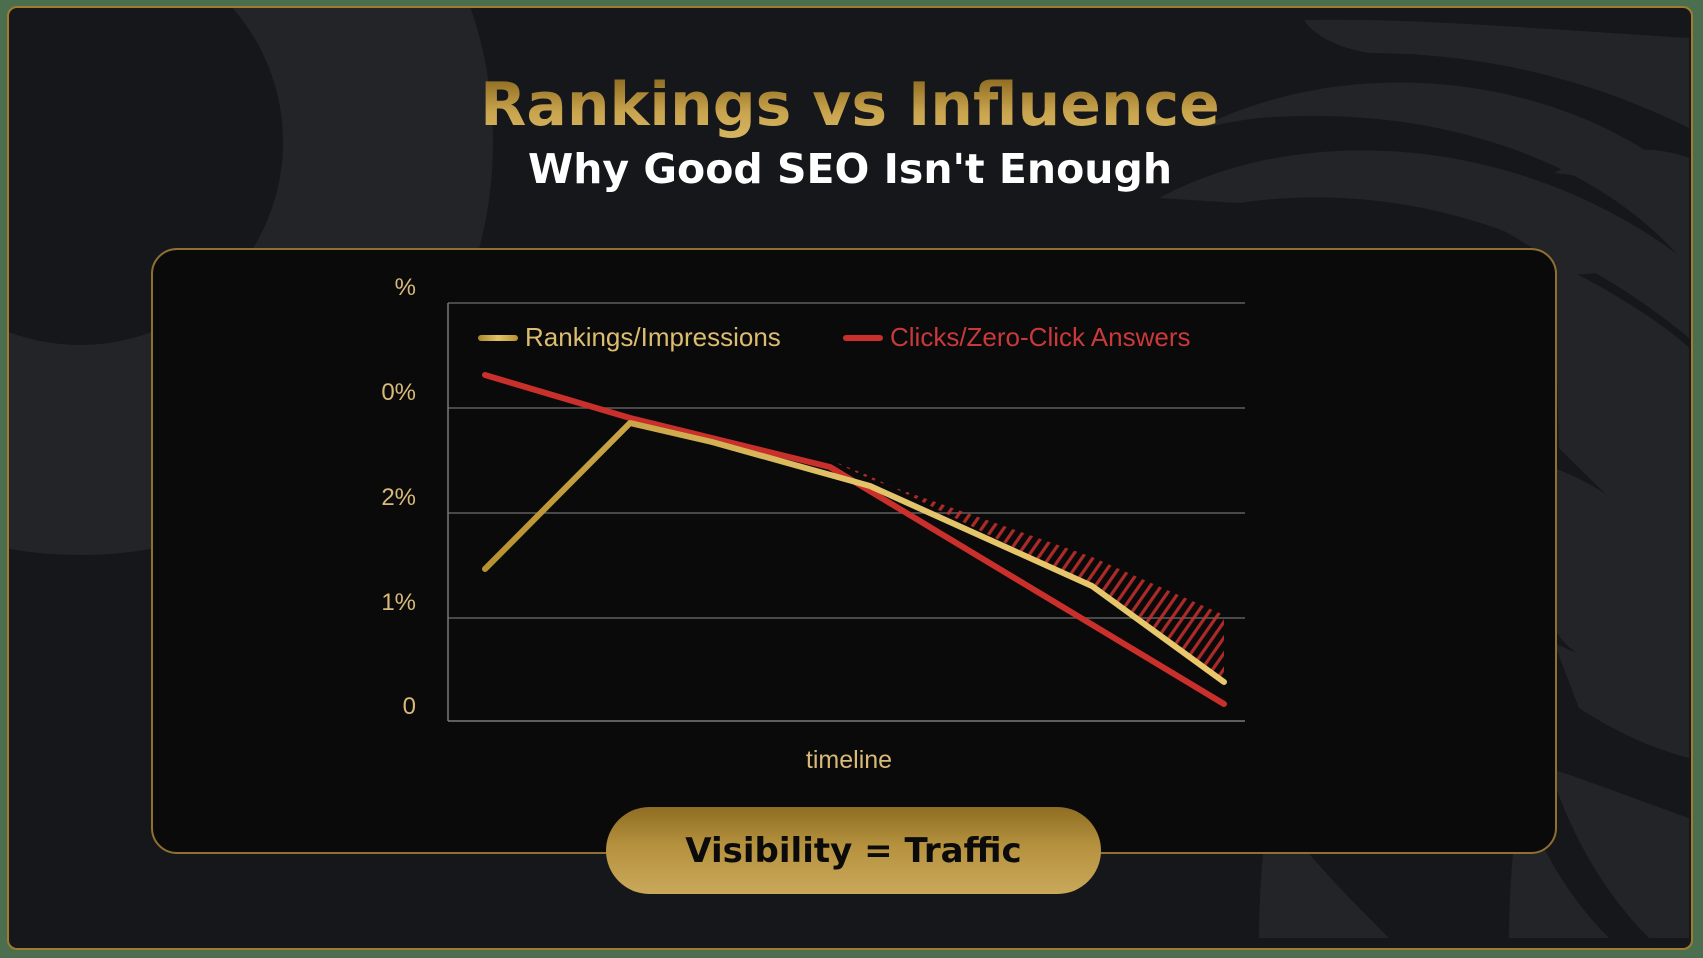  What do you see at coordinates (863, 337) in the screenshot?
I see `red-line-swatch-icon` at bounding box center [863, 337].